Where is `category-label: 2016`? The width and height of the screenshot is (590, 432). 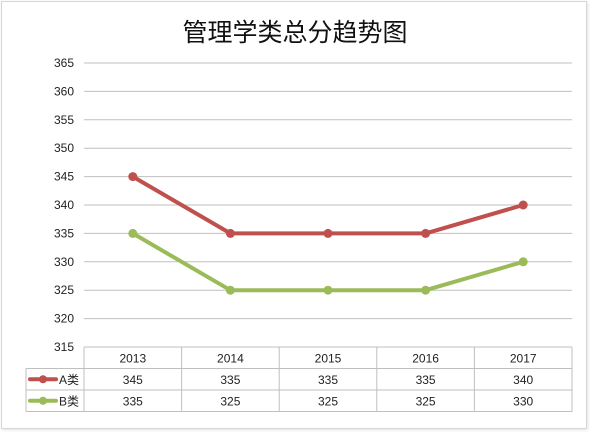
category-label: 2016 is located at coordinates (425, 358).